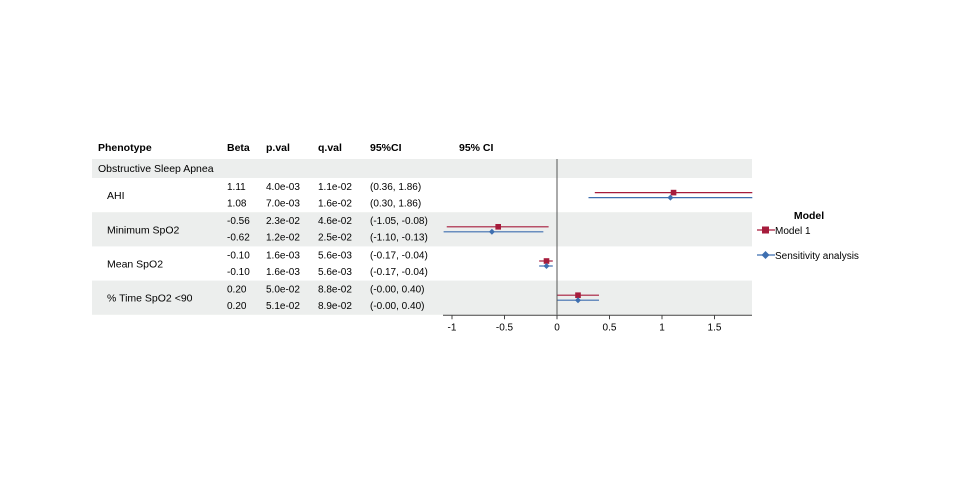 The image size is (960, 480). Describe the element at coordinates (610, 327) in the screenshot. I see `x-tick-label: 0.5` at that location.